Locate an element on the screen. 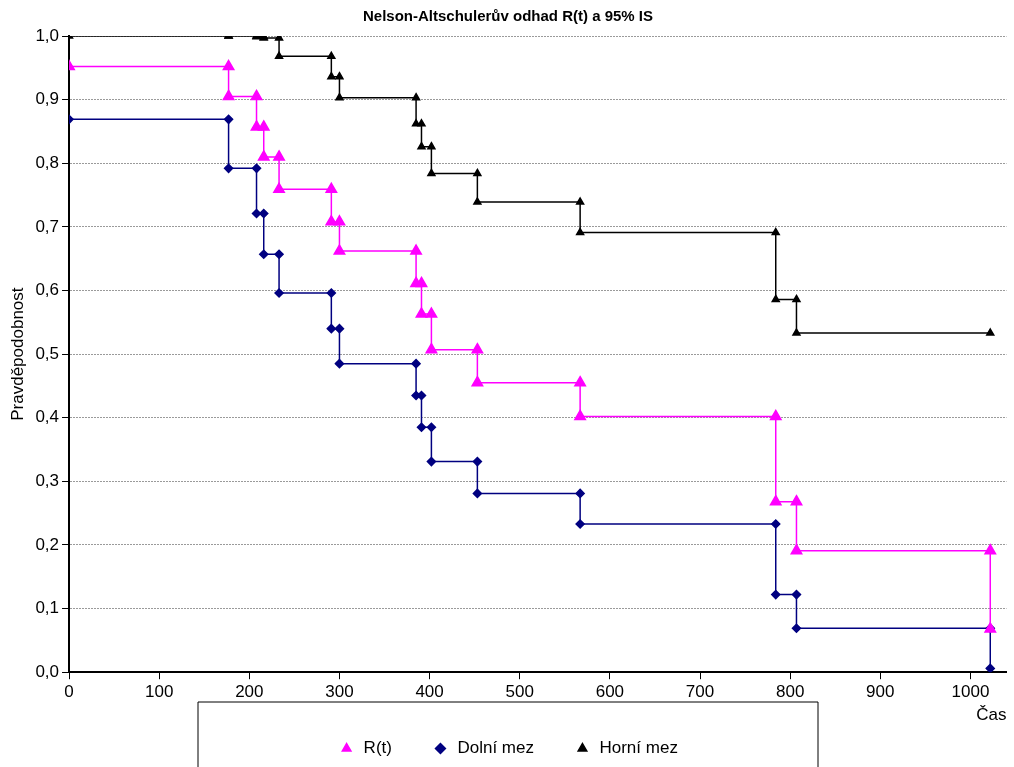  y-tick-label: 0,2 is located at coordinates (47, 544).